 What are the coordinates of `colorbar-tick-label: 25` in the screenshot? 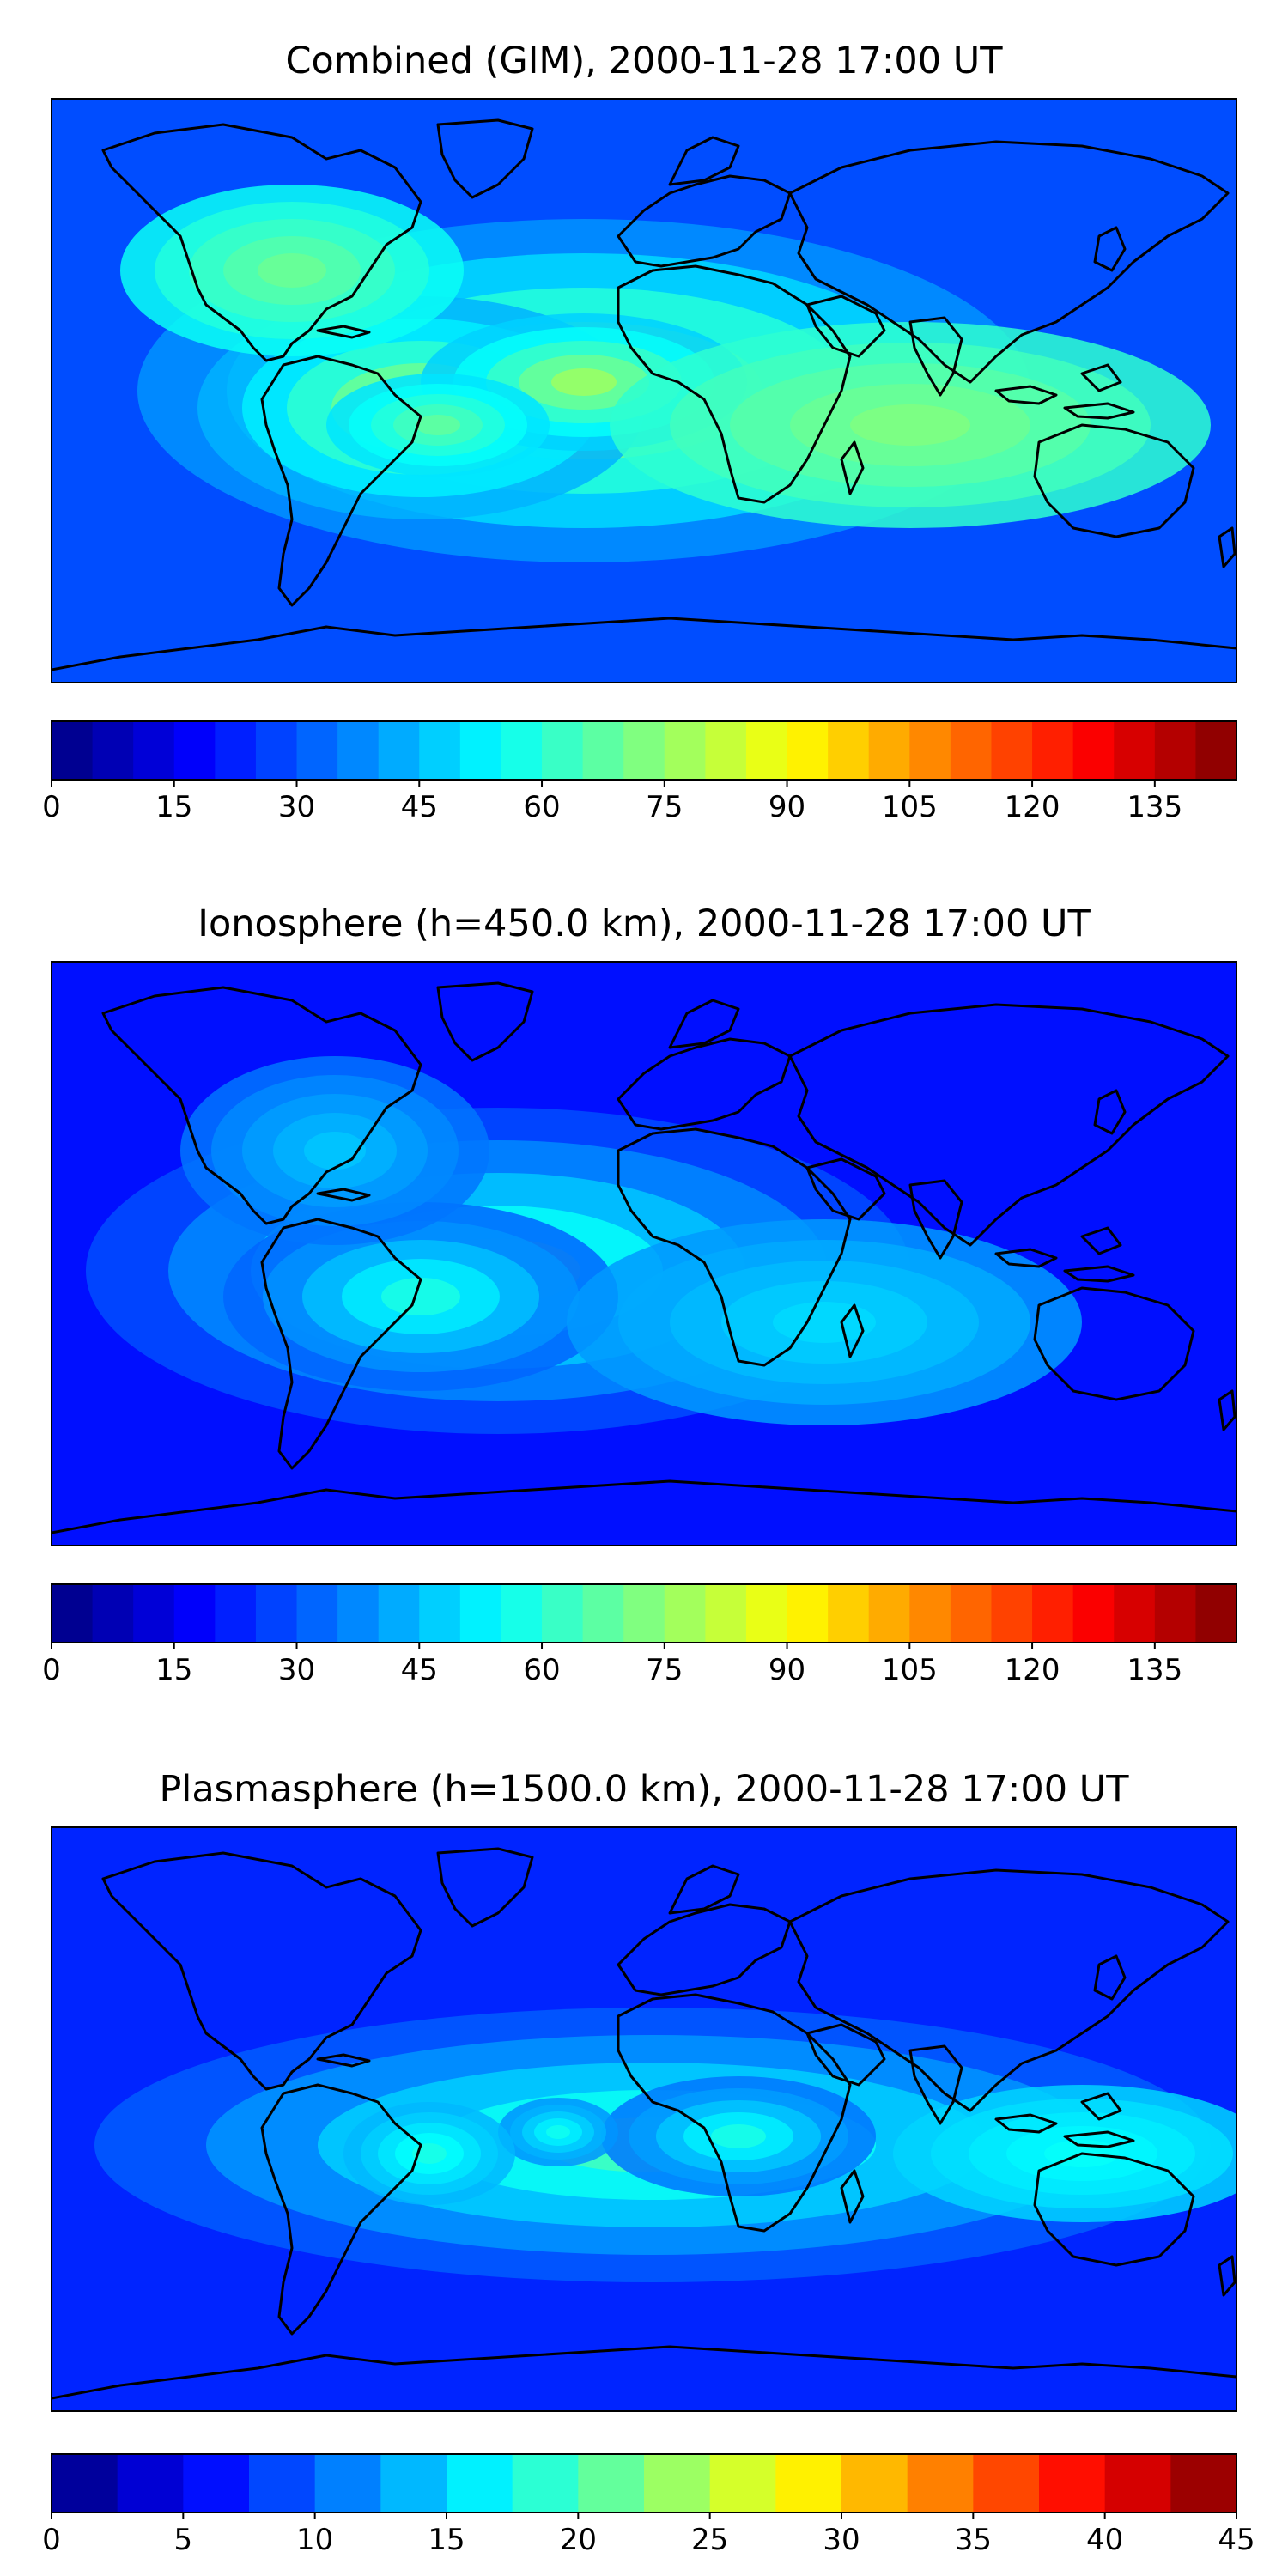 It's located at (710, 2540).